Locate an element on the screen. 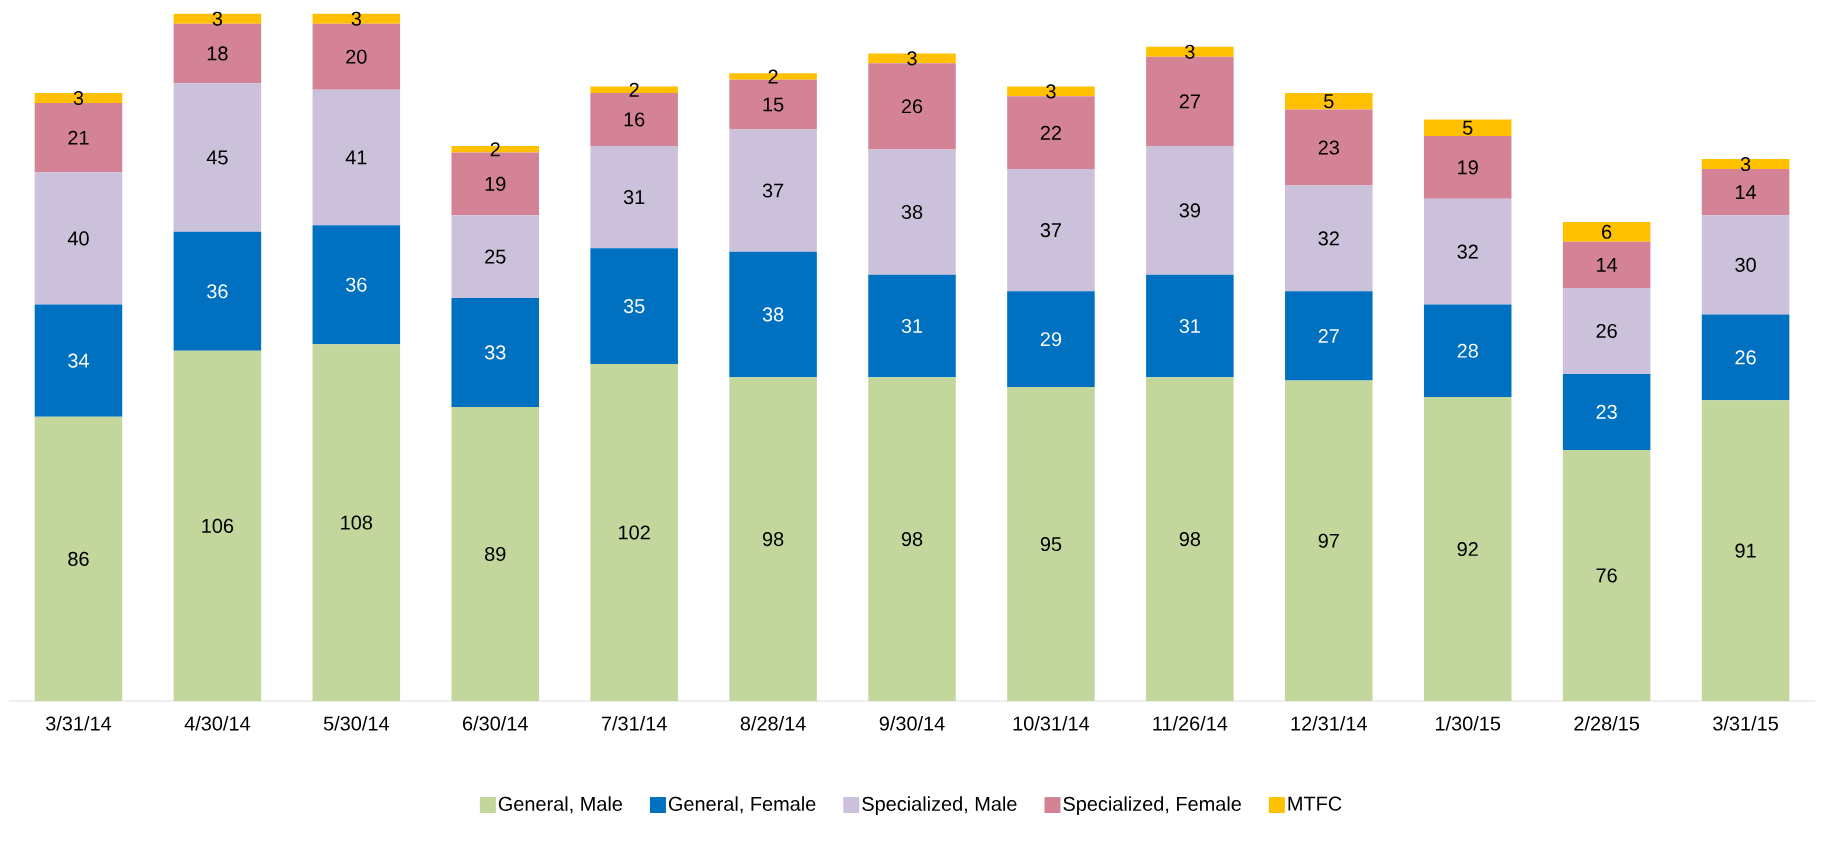 This screenshot has width=1825, height=854. legend-label: General, Female is located at coordinates (742, 805).